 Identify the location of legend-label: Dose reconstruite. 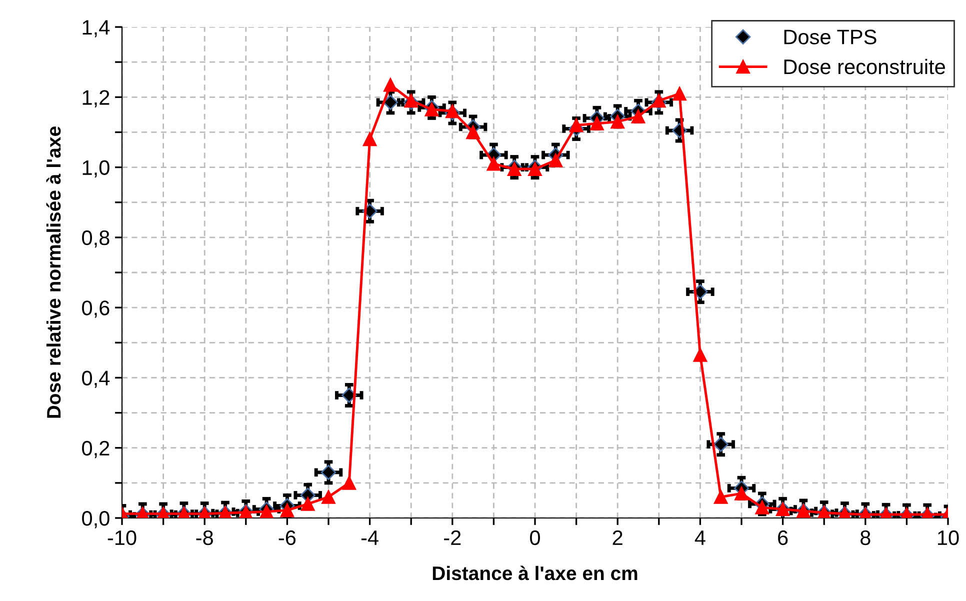
(864, 66).